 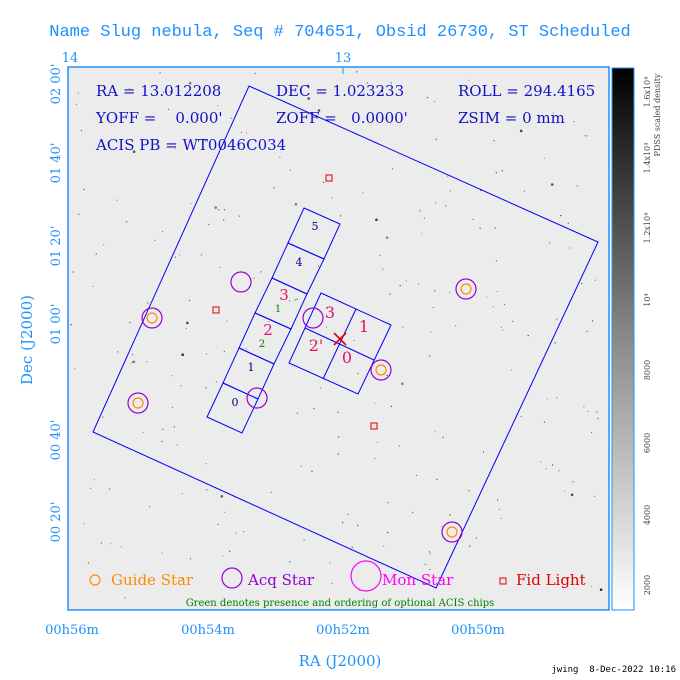 I want to click on s-chip-0: 0, so click(x=235, y=402).